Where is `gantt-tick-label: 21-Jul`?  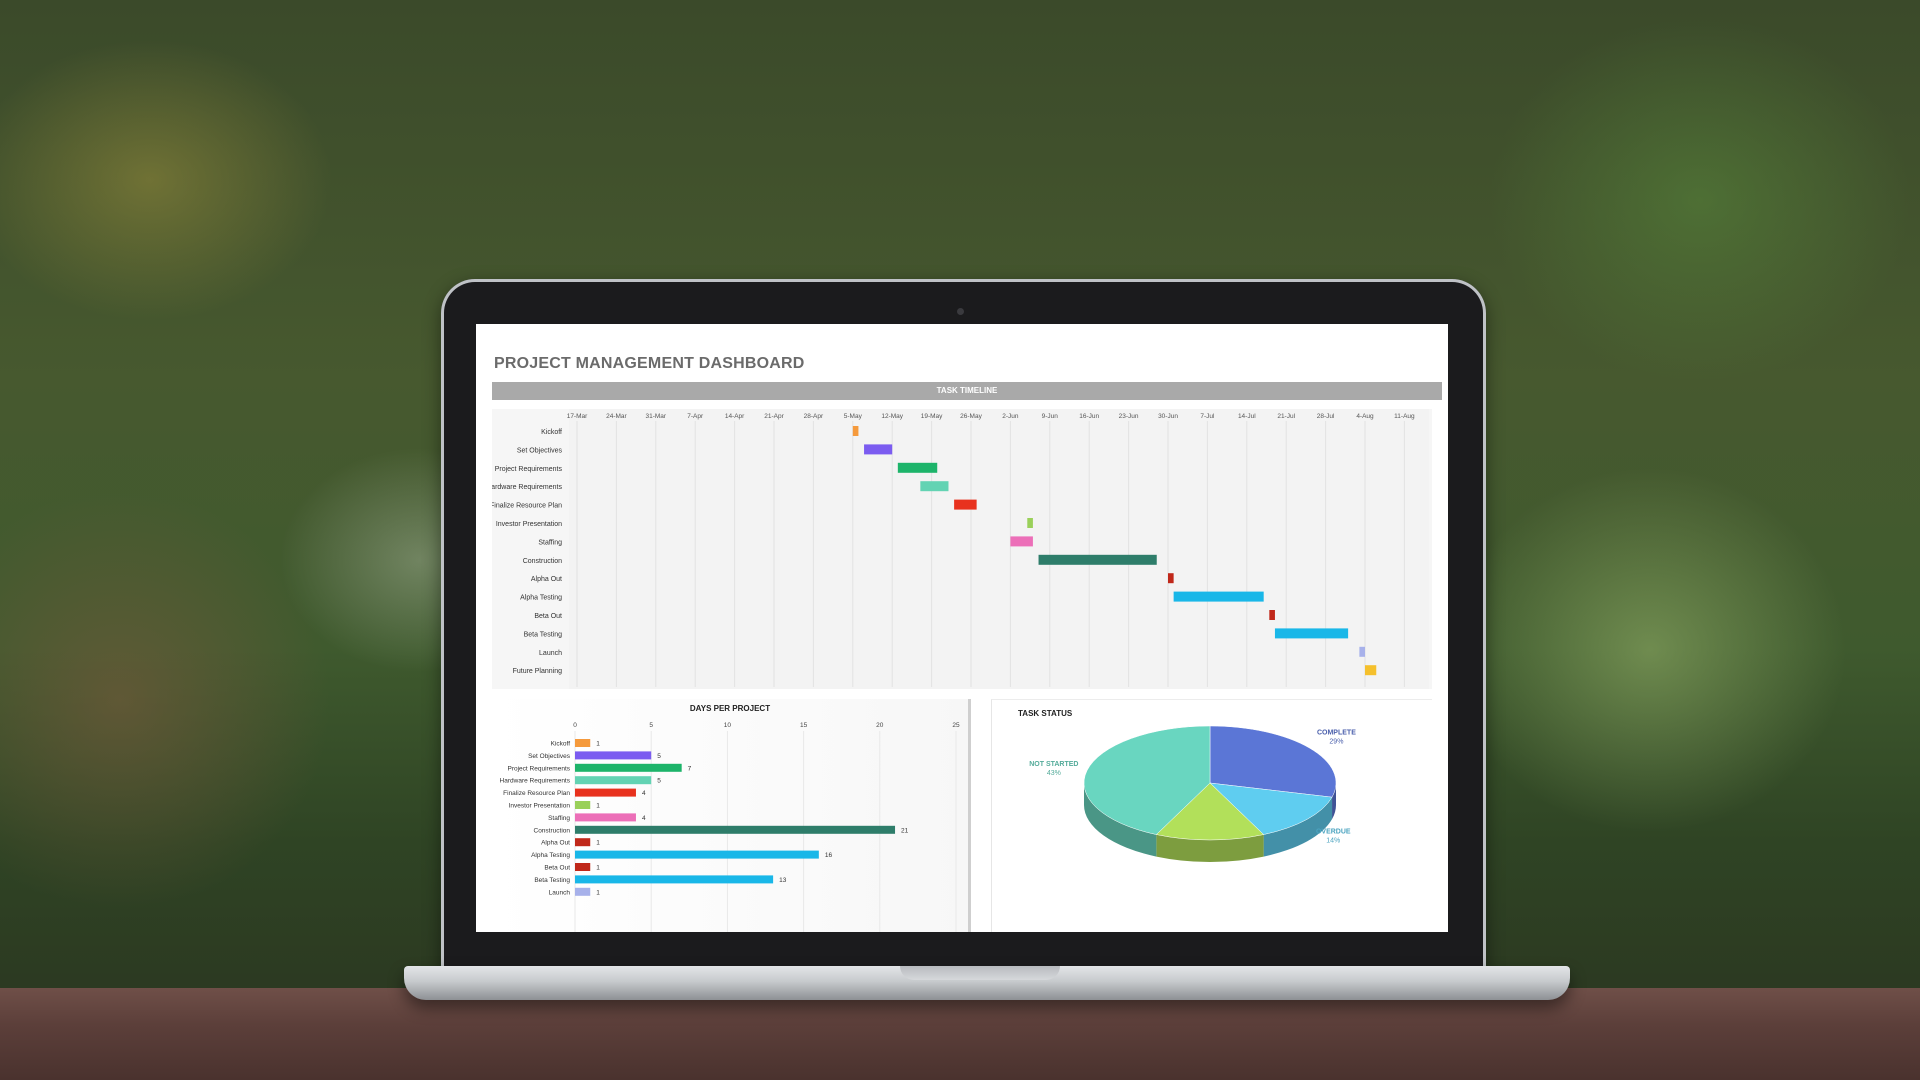
gantt-tick-label: 21-Jul is located at coordinates (1286, 416).